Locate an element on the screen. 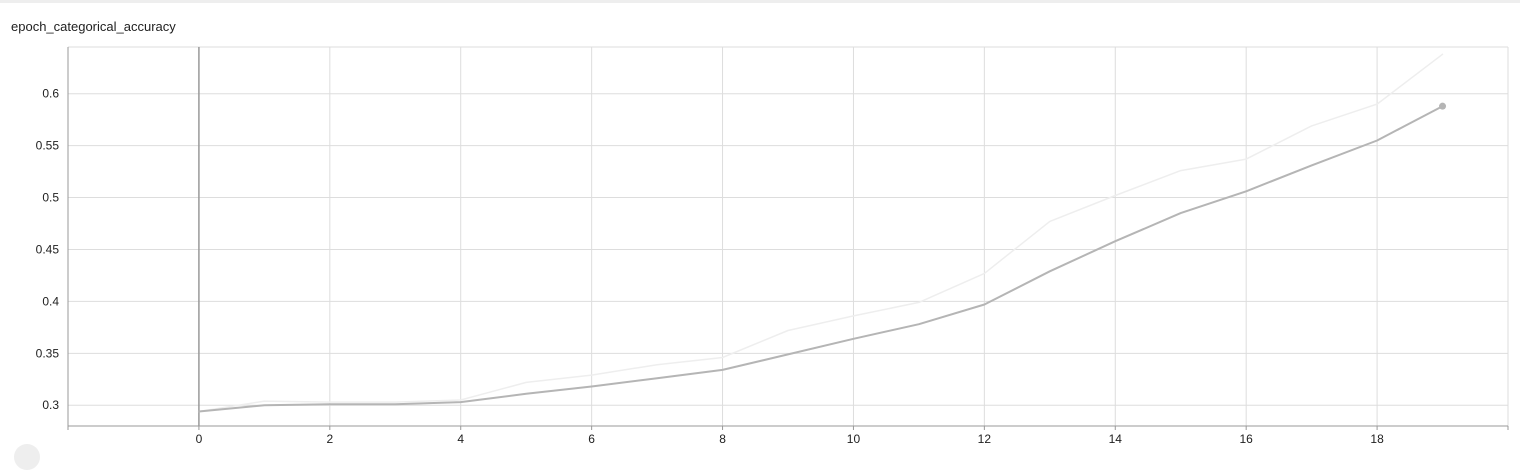 This screenshot has width=1520, height=470. y-tick-label: 0.45 is located at coordinates (48, 249).